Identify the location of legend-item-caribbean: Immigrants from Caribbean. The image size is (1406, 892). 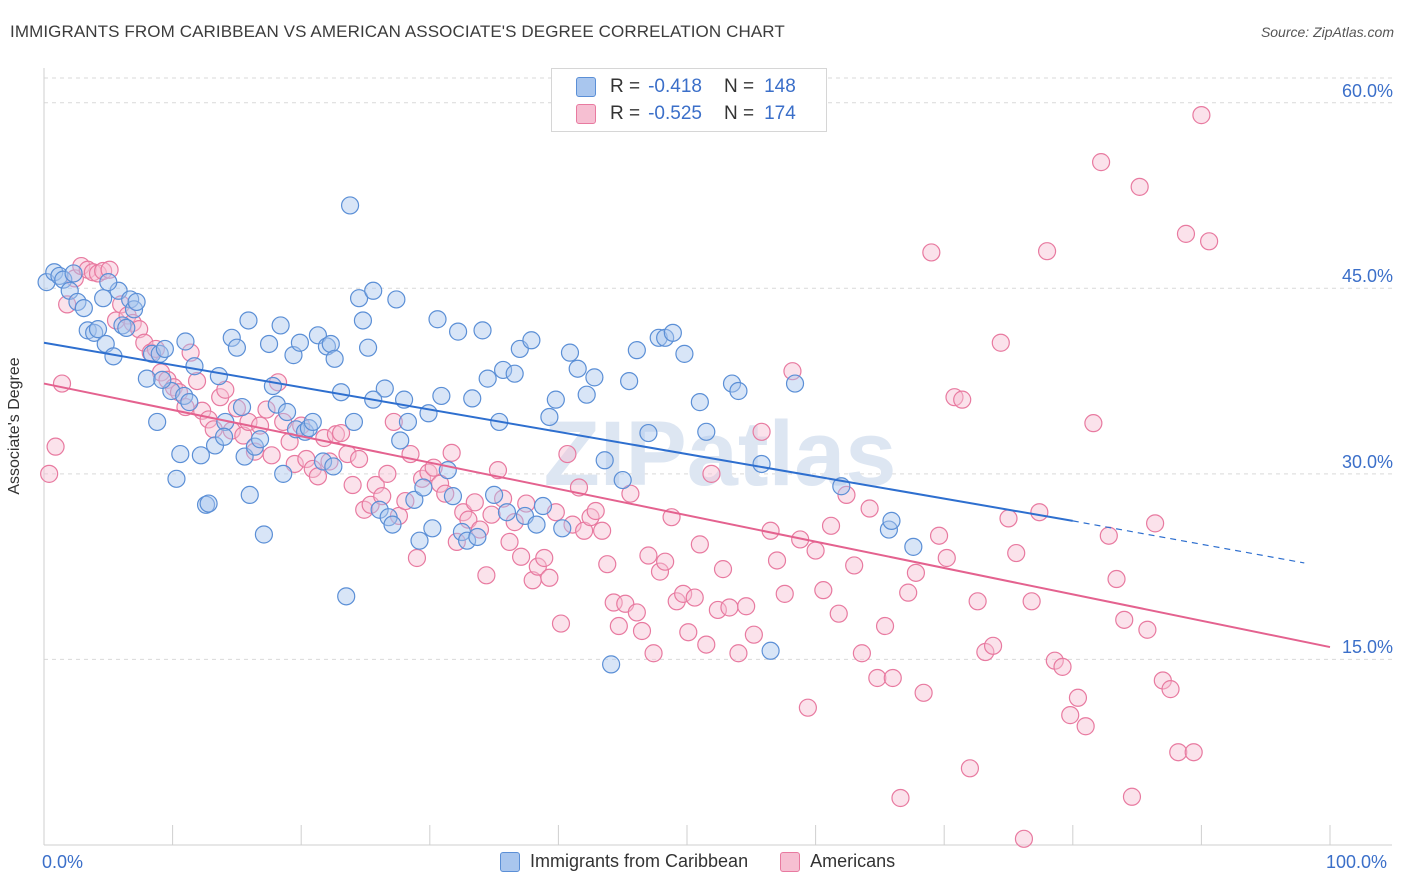
(624, 861).